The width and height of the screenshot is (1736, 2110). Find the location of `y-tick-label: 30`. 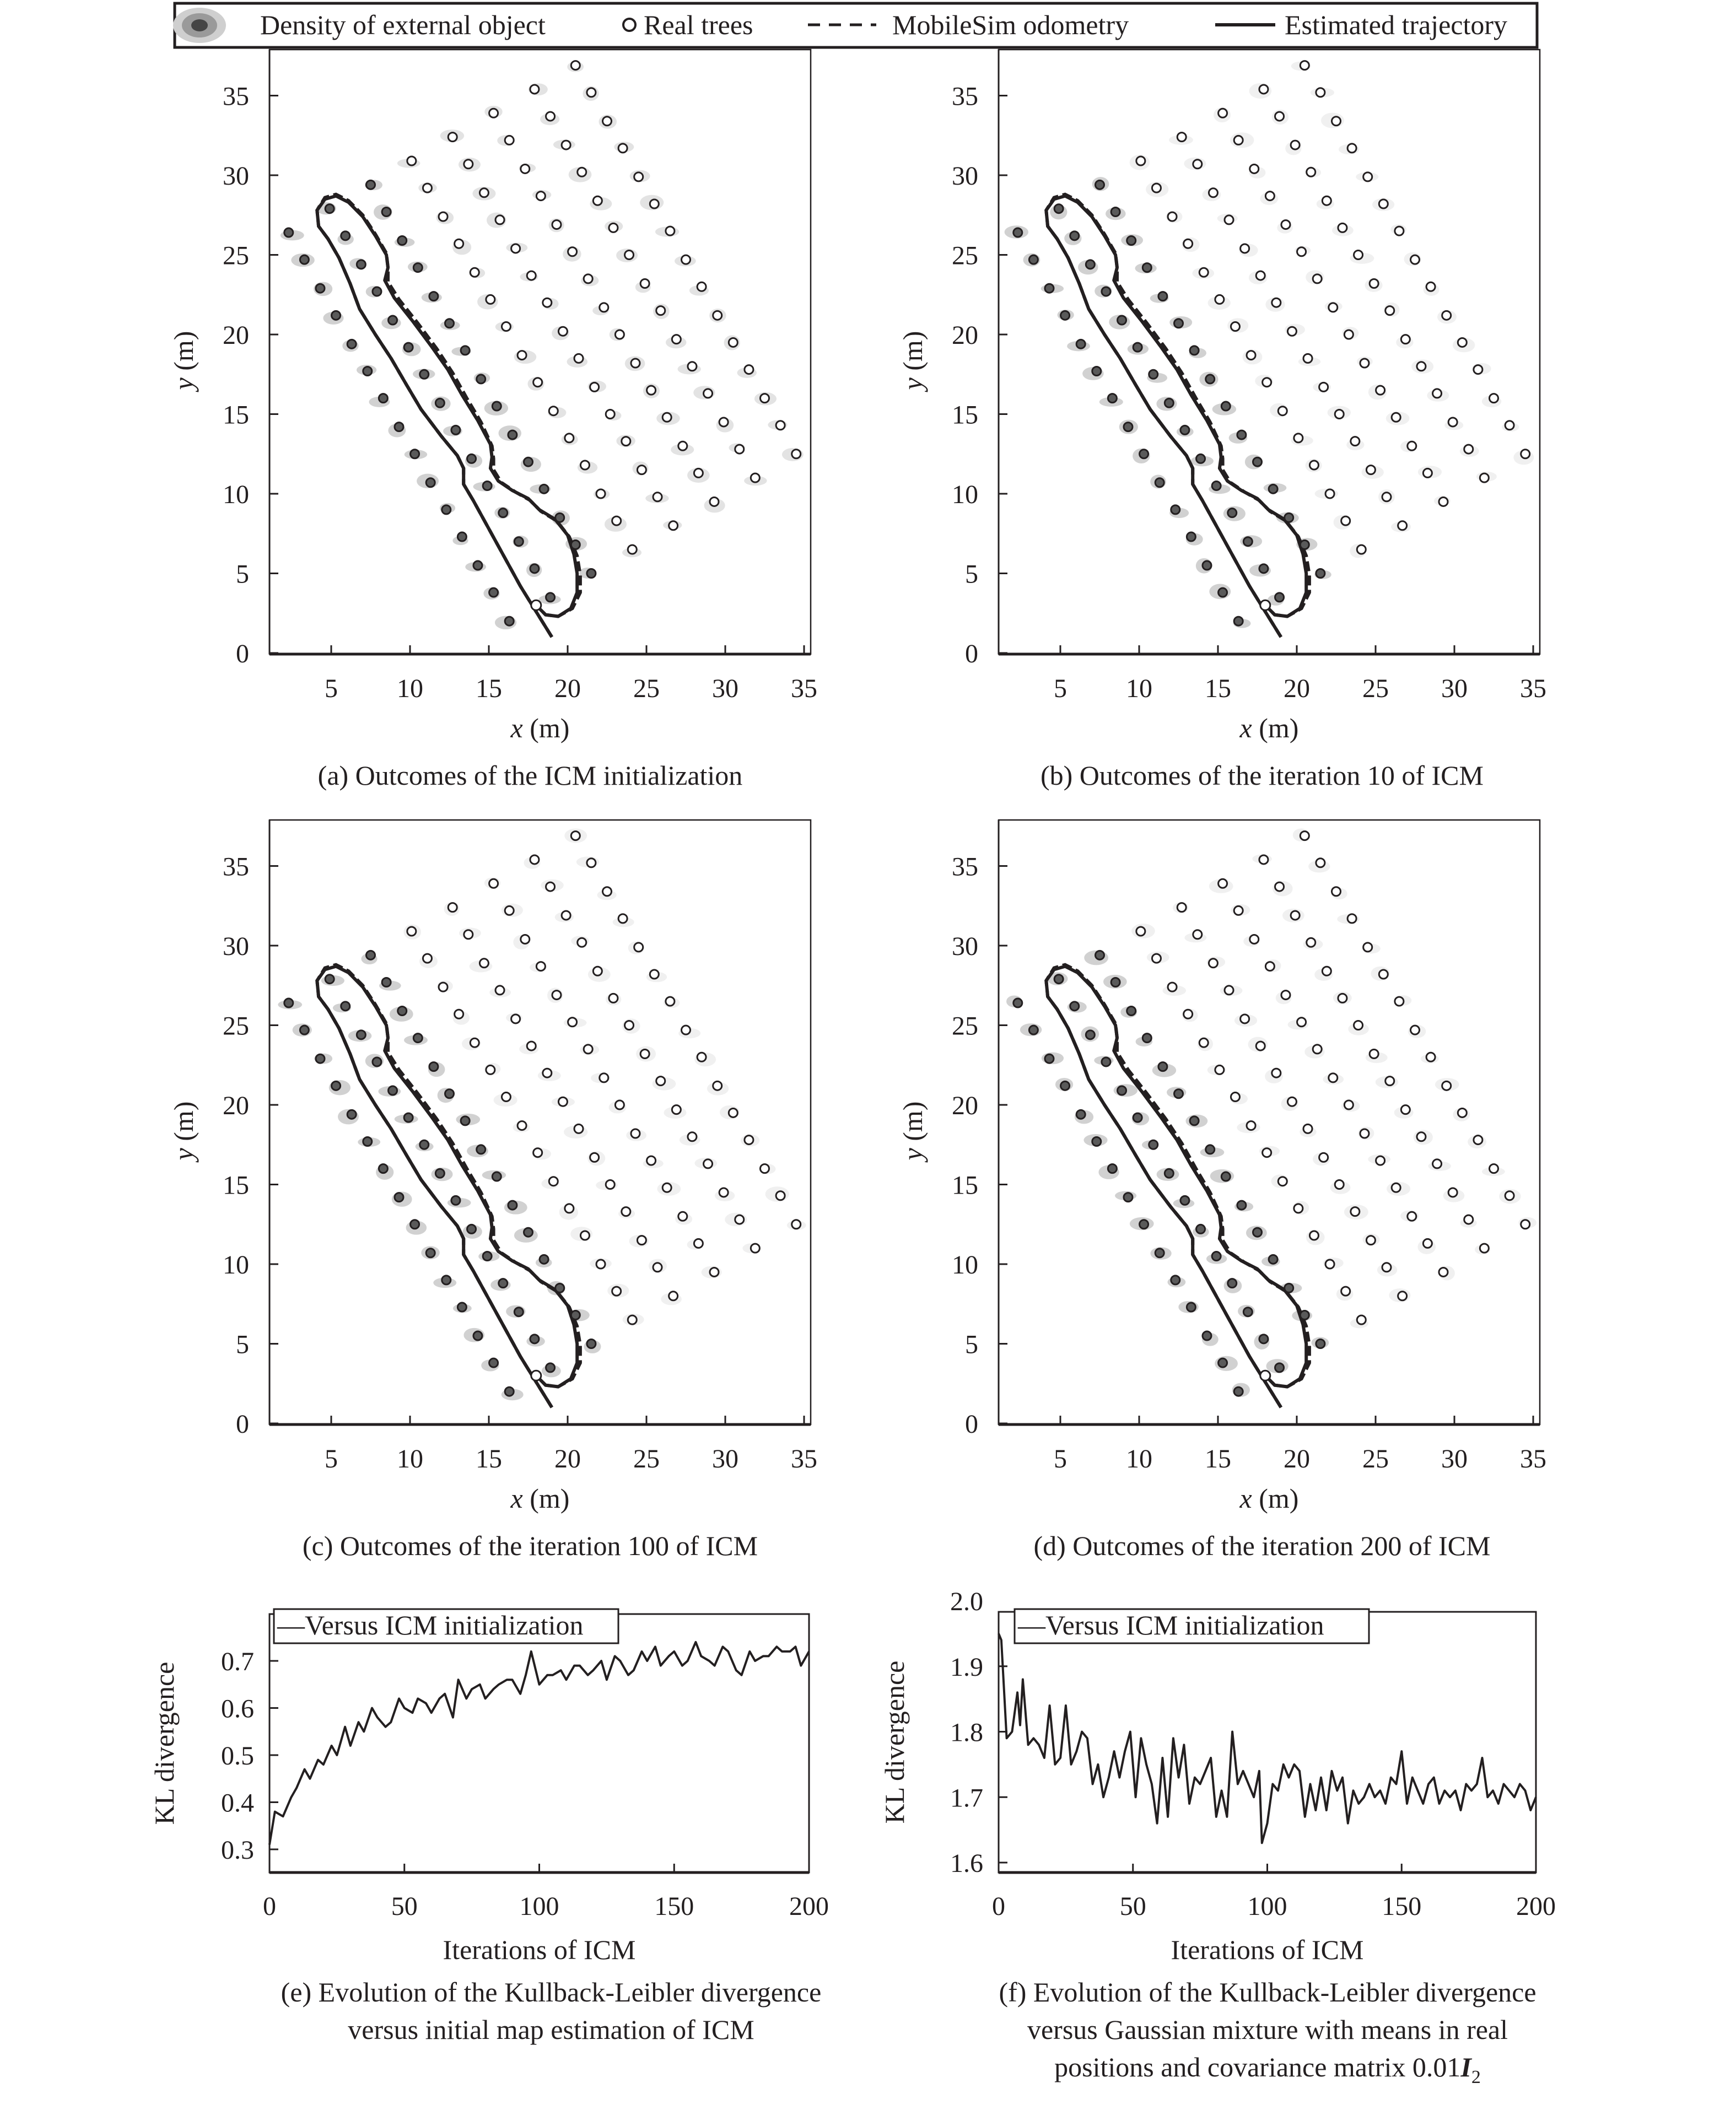

y-tick-label: 30 is located at coordinates (965, 946).